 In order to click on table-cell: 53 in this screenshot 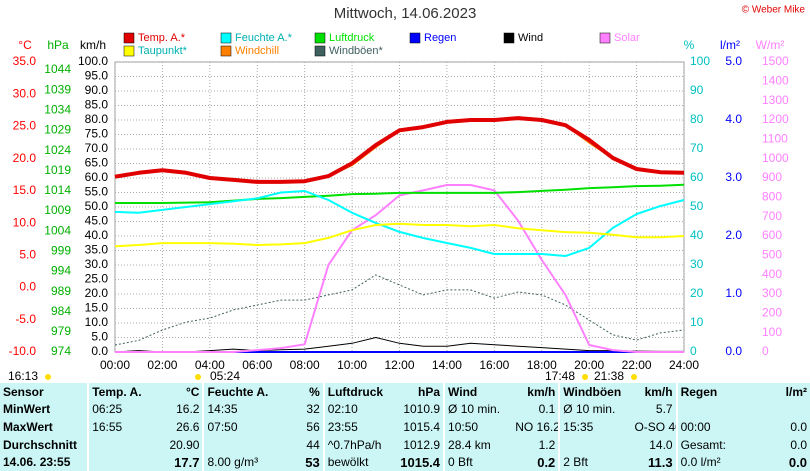, I will do `click(299, 462)`.